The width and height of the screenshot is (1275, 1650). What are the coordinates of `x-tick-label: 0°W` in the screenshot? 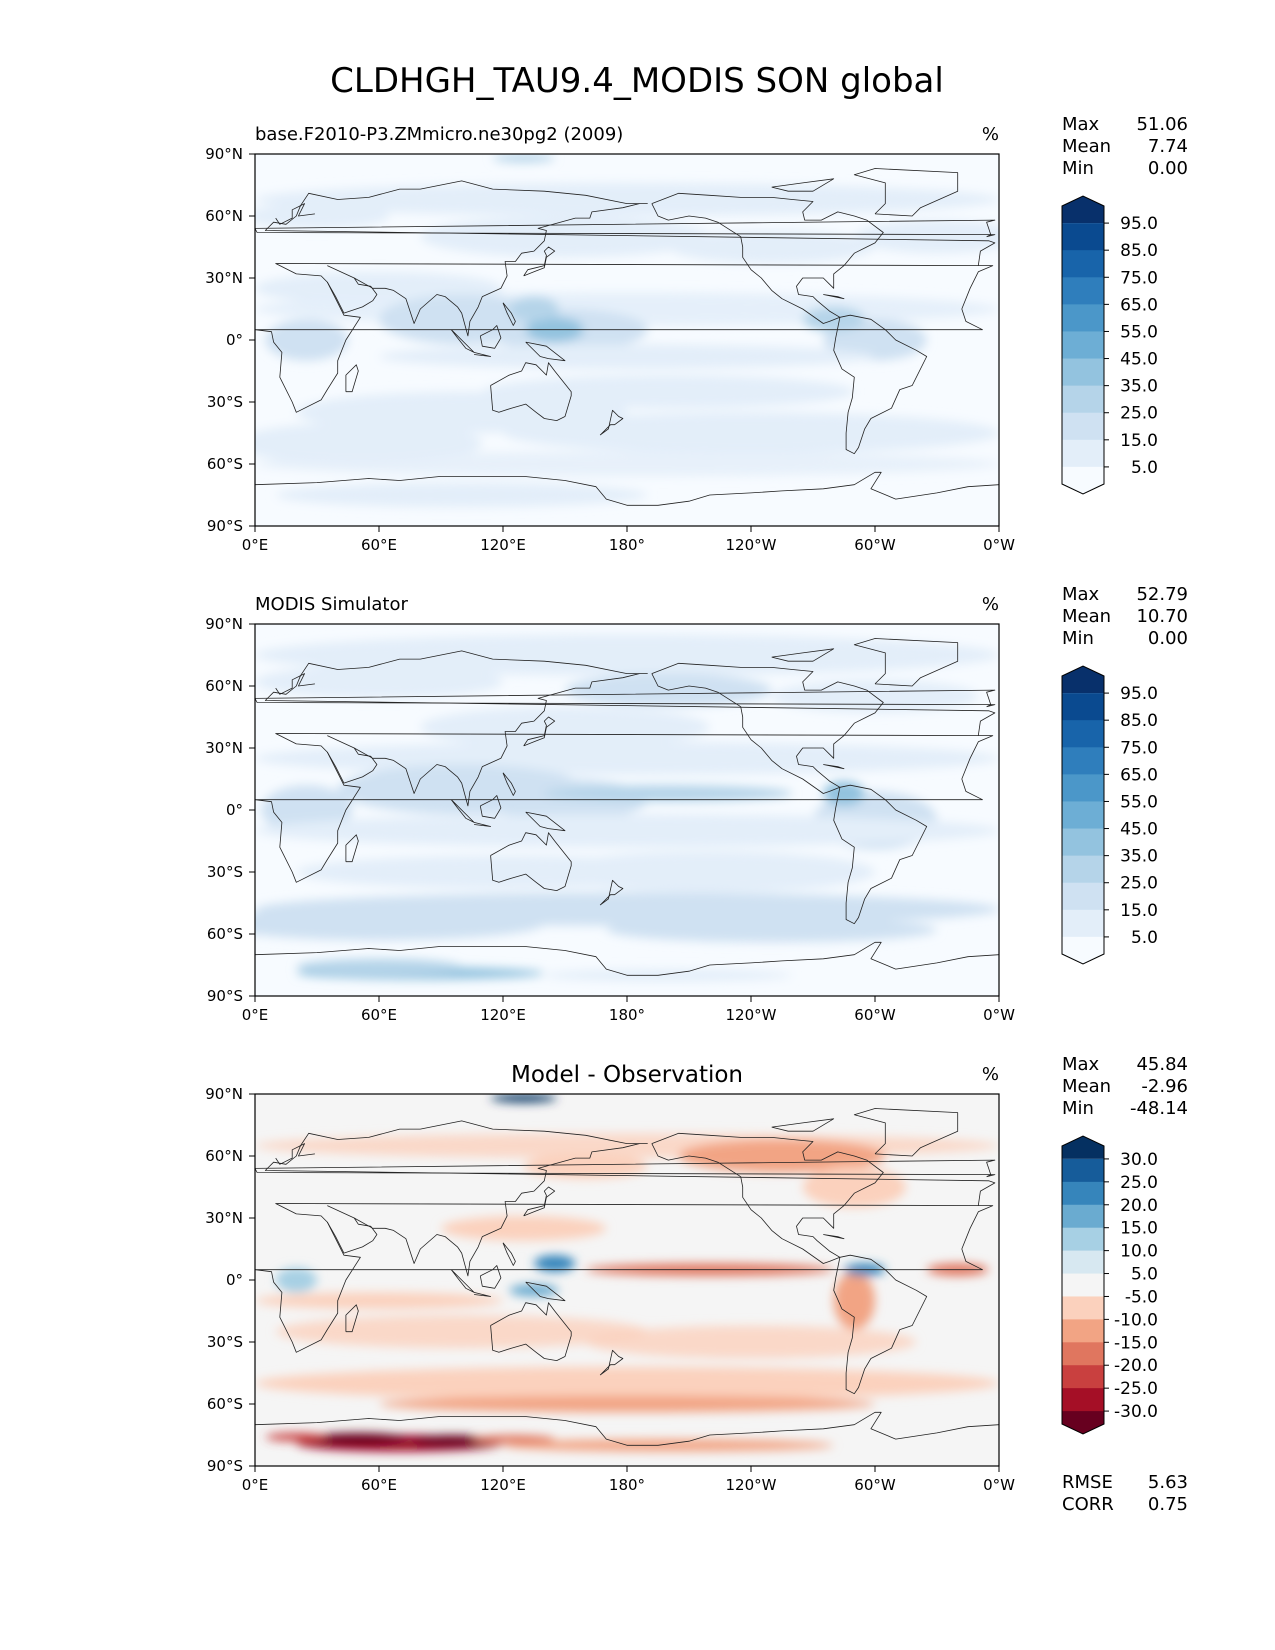 It's located at (999, 1015).